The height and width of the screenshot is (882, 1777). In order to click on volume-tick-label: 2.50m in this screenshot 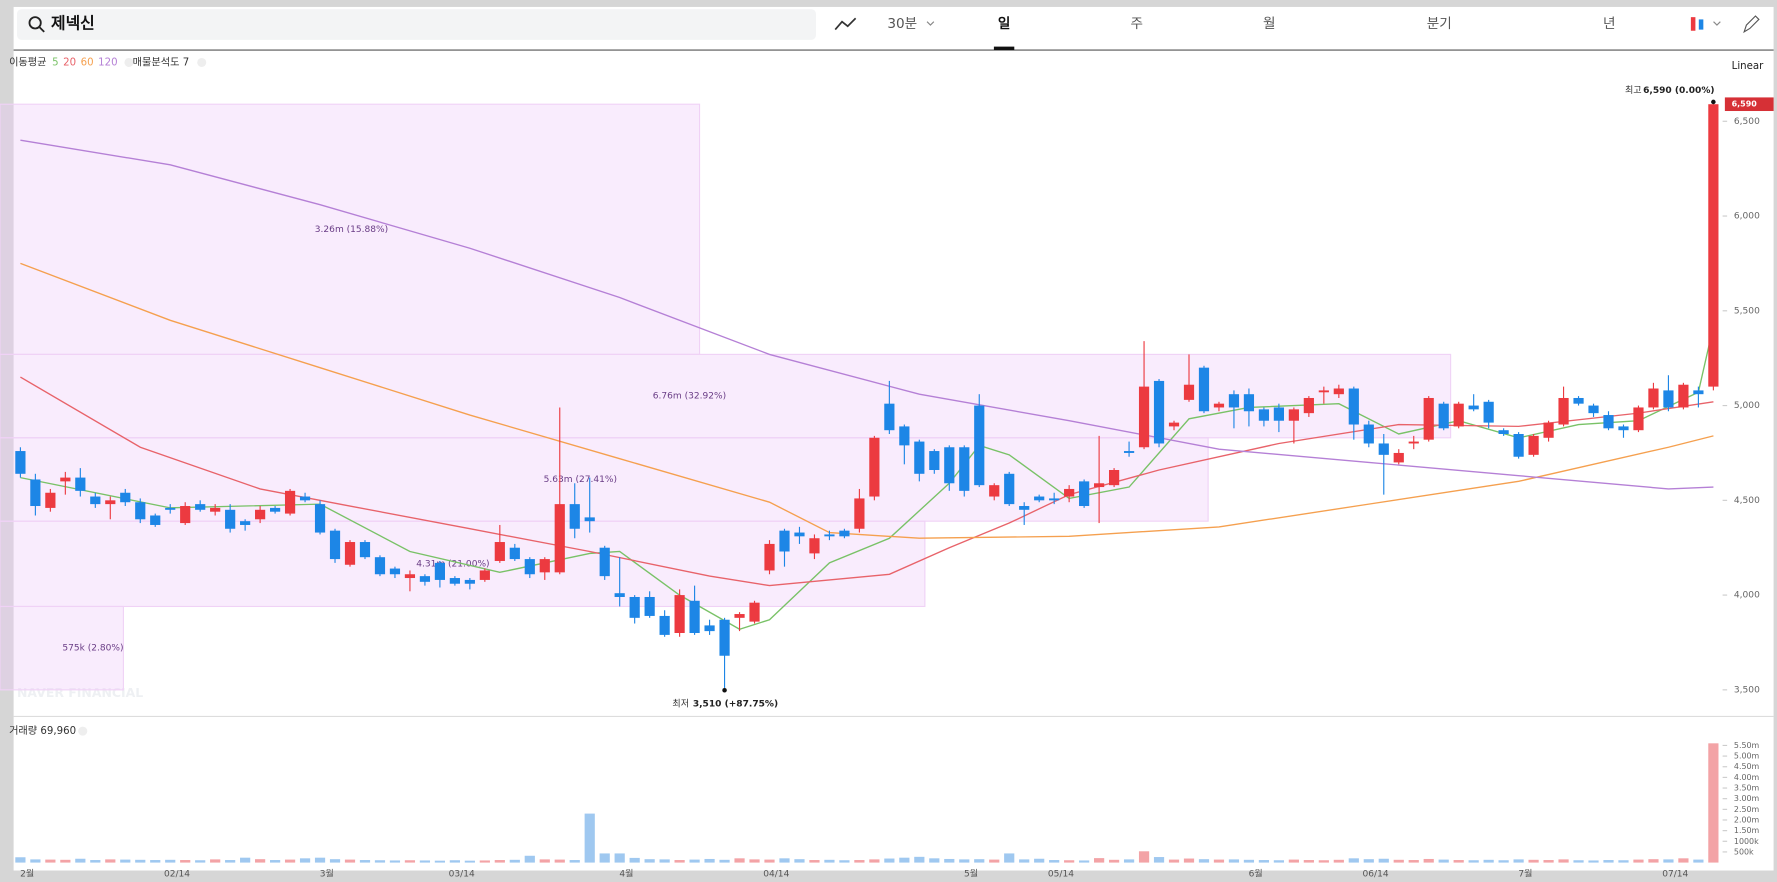, I will do `click(1747, 809)`.